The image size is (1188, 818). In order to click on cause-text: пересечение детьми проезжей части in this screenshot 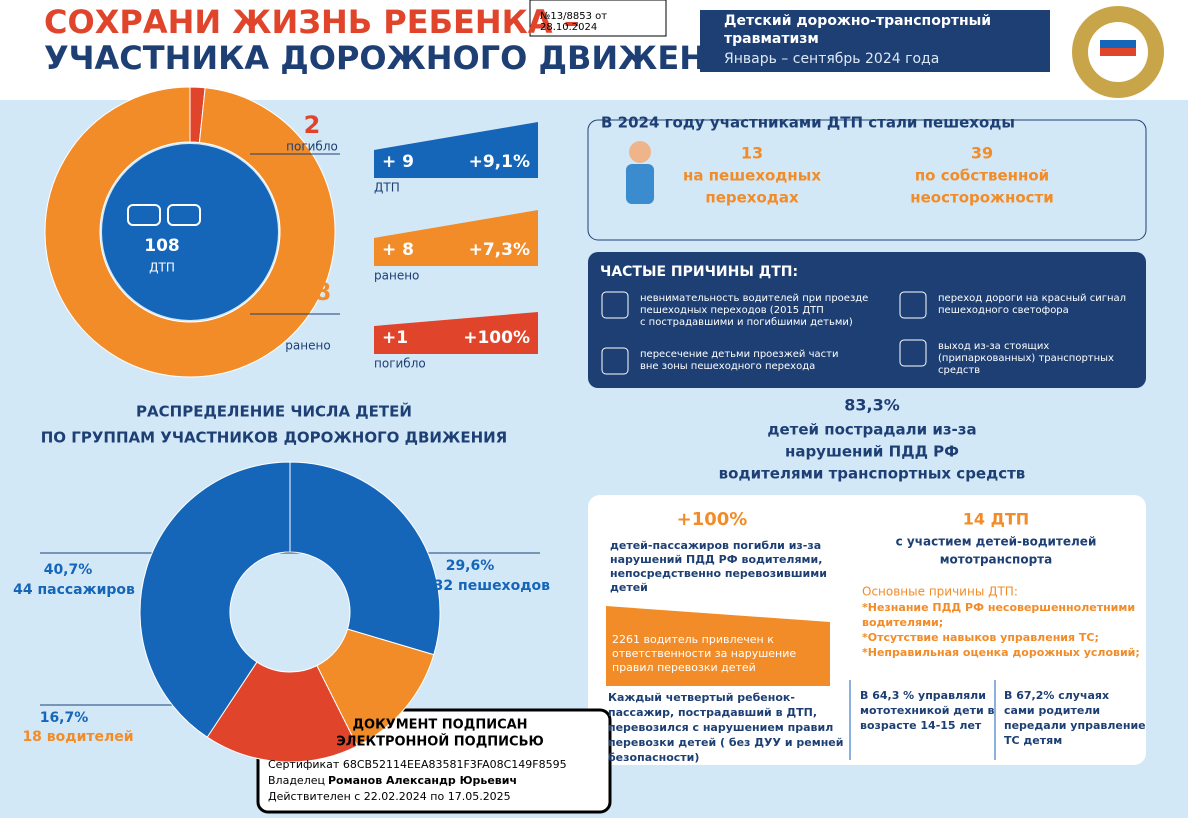, I will do `click(739, 354)`.